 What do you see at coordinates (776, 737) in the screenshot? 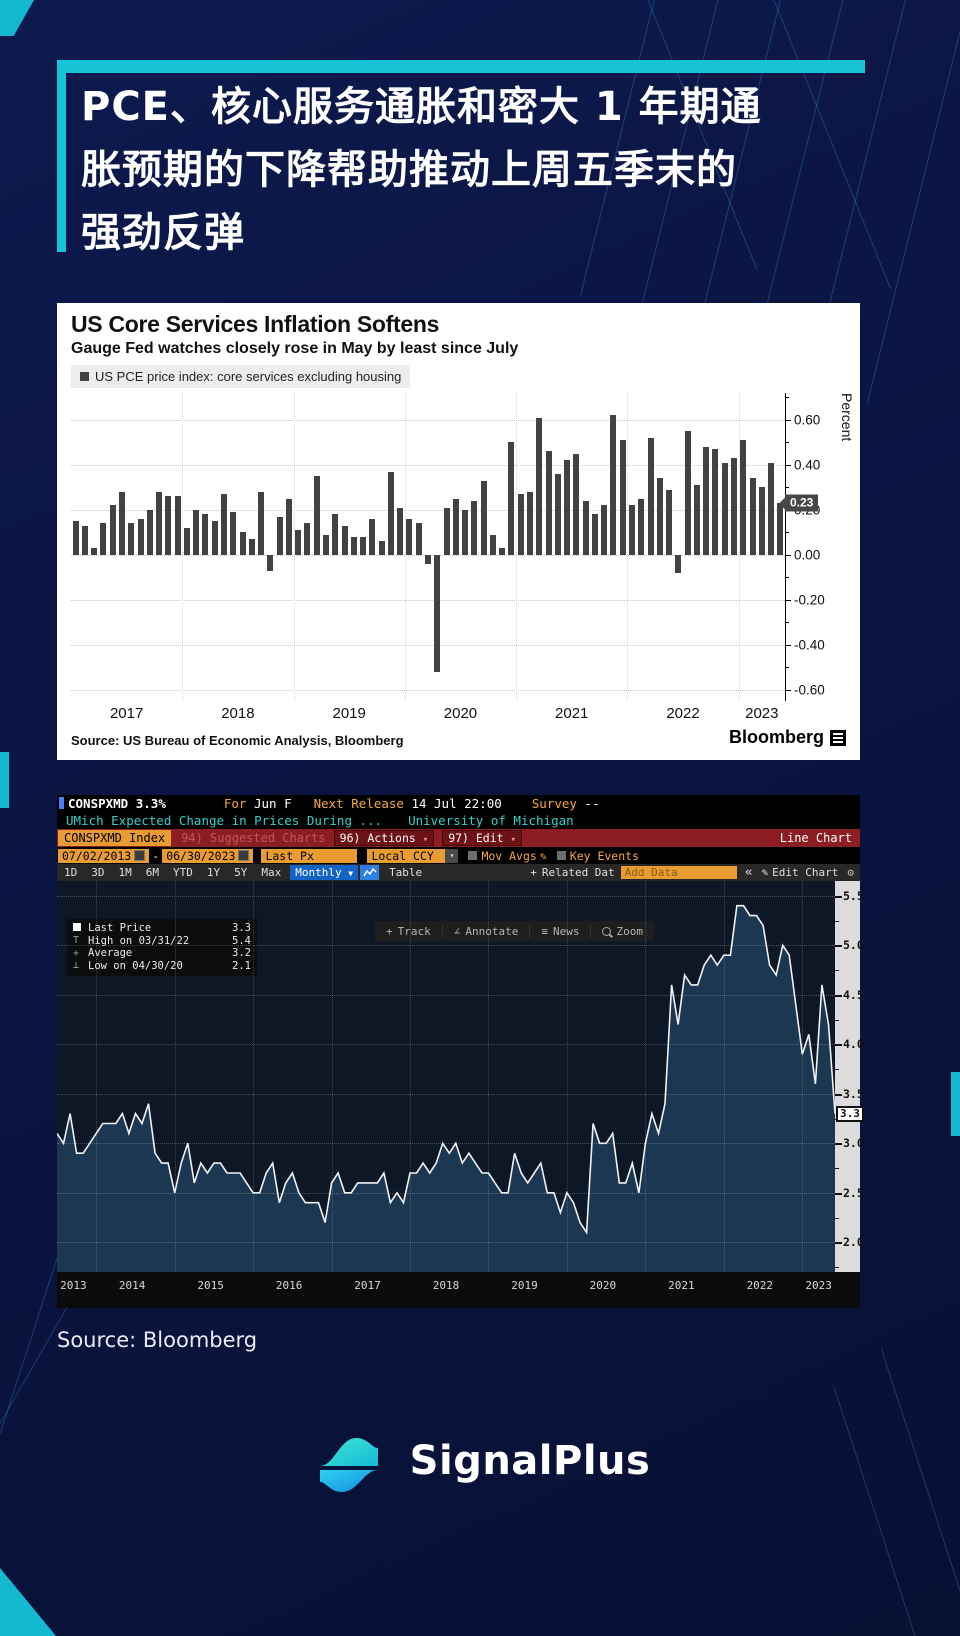
I see `bloomberg-label: Bloomberg` at bounding box center [776, 737].